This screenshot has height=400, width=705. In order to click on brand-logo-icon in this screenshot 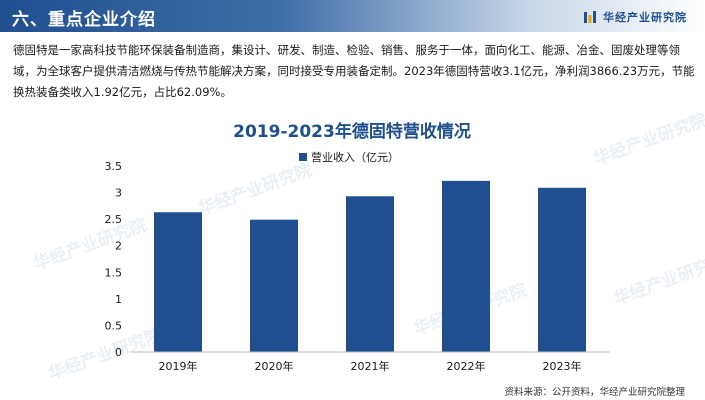, I will do `click(590, 17)`.